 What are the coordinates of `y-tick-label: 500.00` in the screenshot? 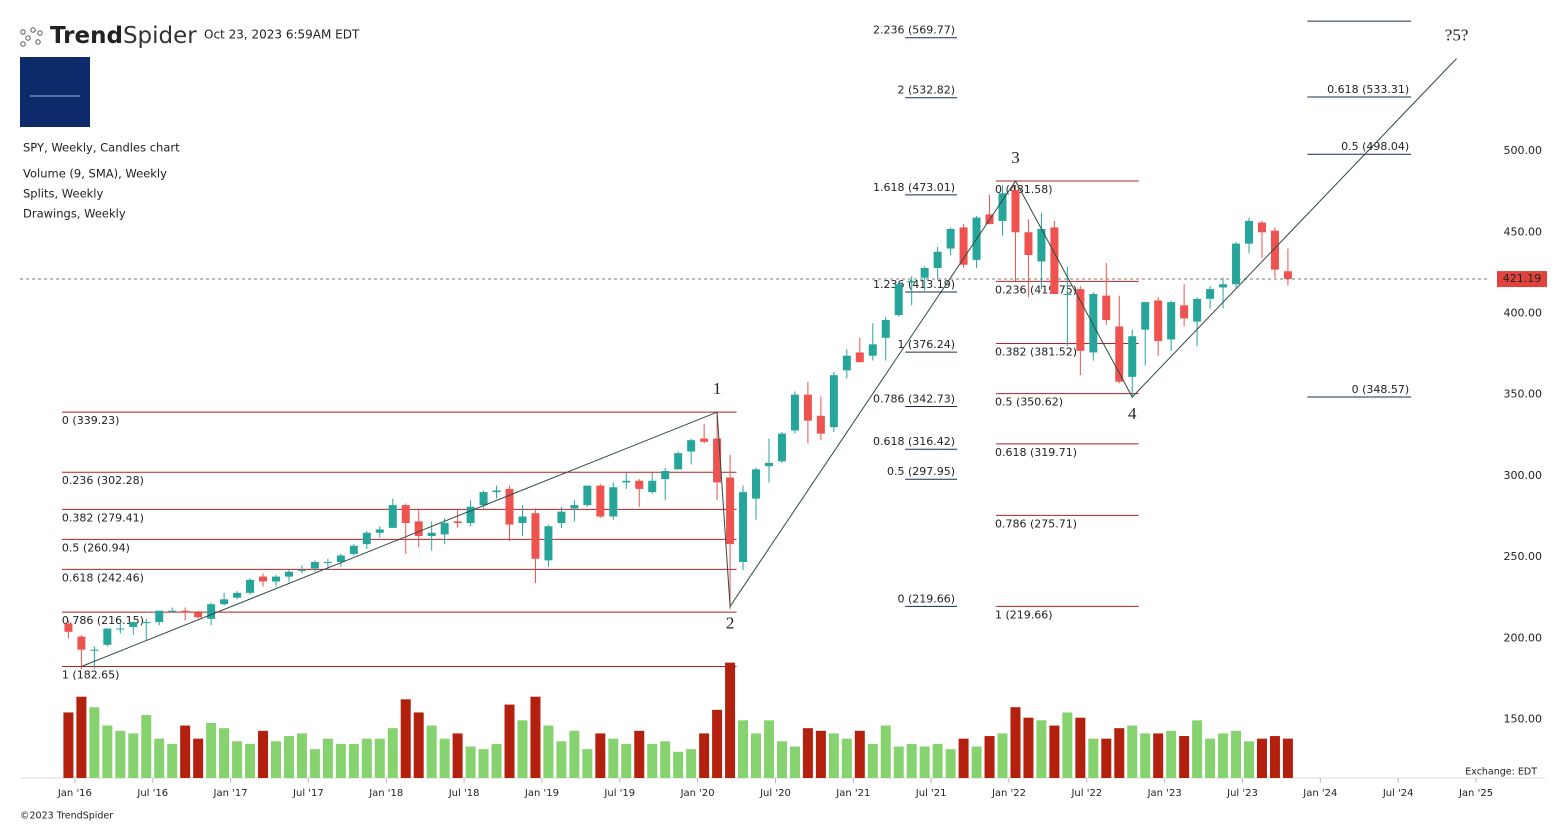 It's located at (1523, 150).